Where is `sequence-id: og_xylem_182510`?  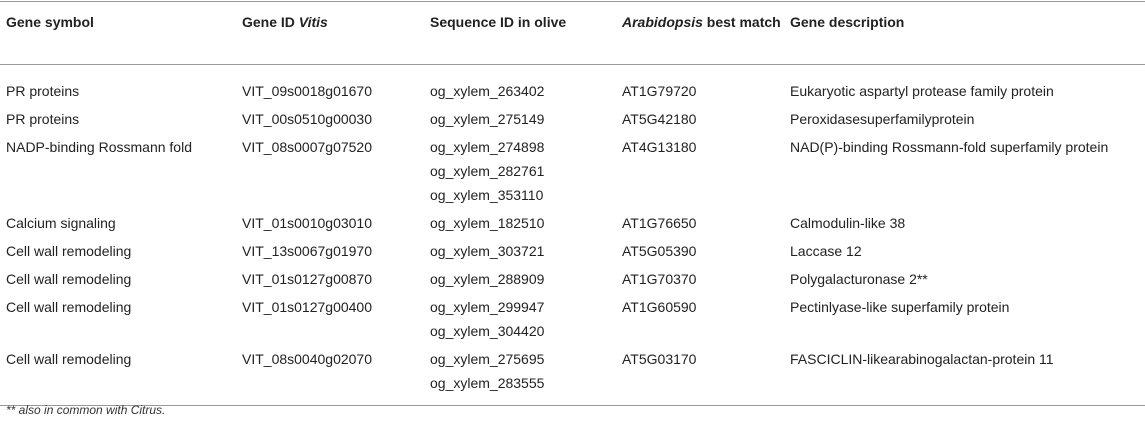
sequence-id: og_xylem_182510 is located at coordinates (487, 223).